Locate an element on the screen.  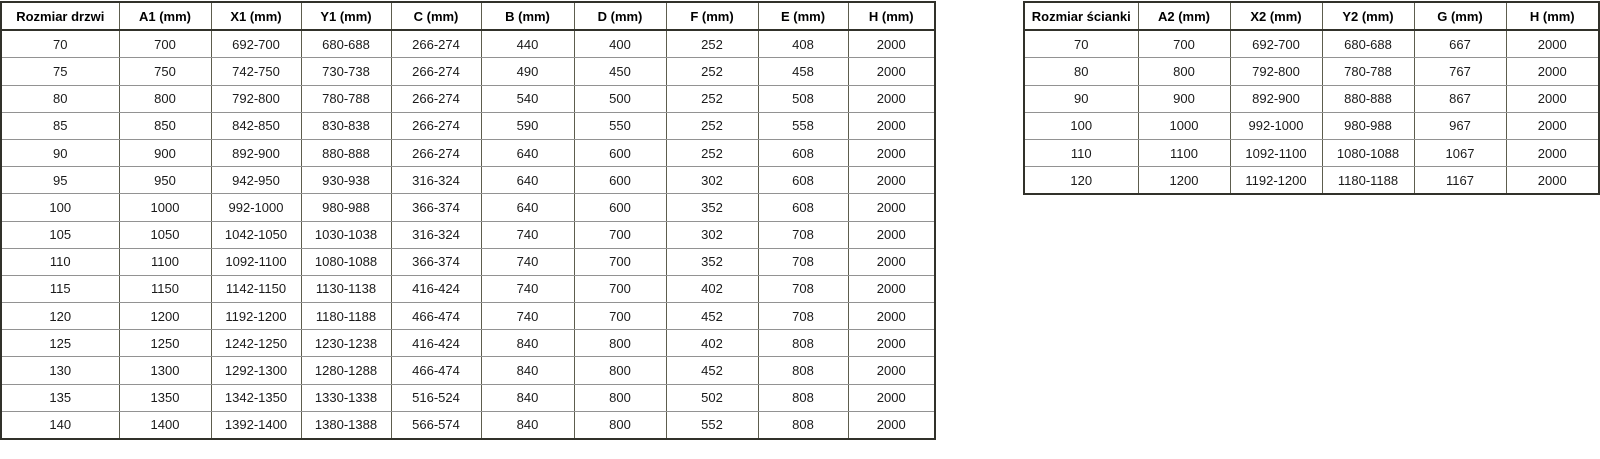
left_table-cell: 440 is located at coordinates (527, 44).